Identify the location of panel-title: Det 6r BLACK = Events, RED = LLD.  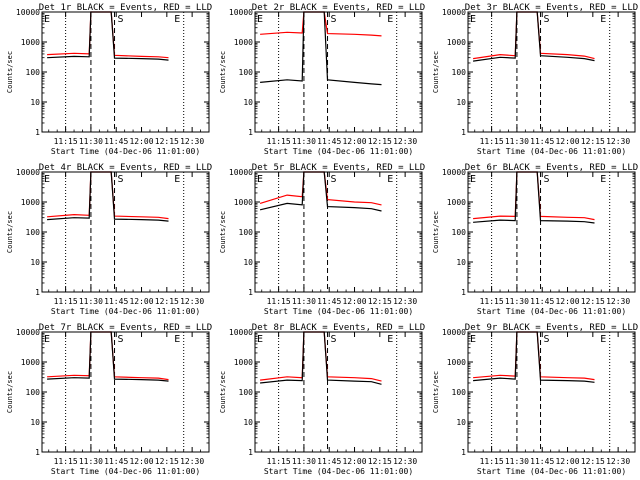
(551, 168).